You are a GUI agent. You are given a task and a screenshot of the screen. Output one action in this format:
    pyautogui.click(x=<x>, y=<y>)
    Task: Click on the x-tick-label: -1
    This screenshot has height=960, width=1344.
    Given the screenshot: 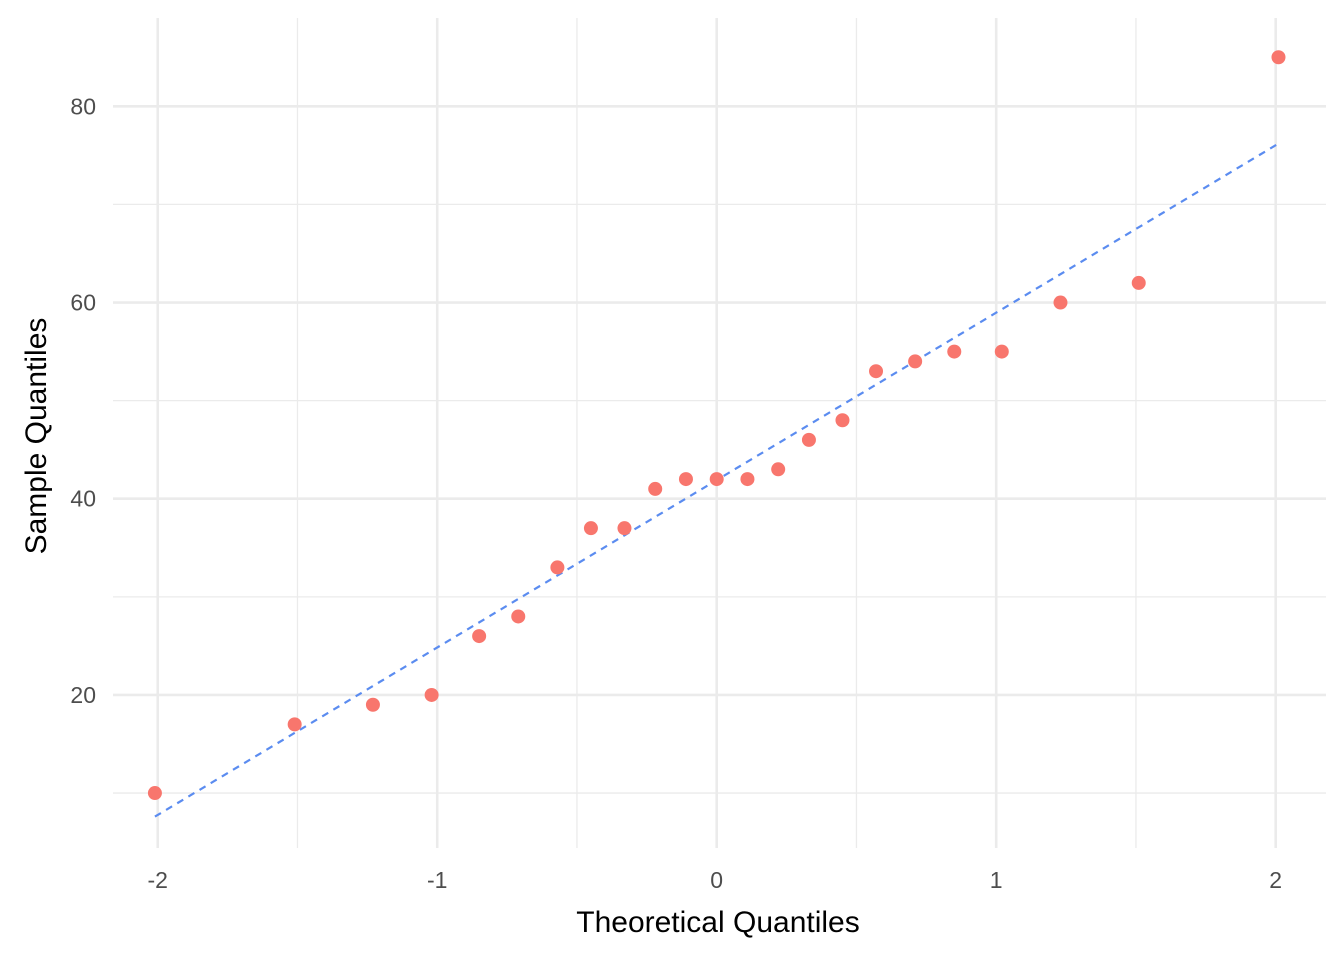 What is the action you would take?
    pyautogui.click(x=437, y=880)
    